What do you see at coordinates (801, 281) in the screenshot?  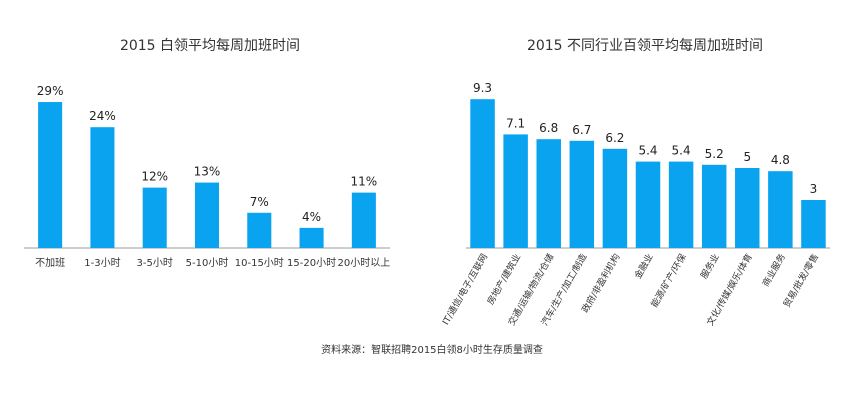 I see `category-tick-label: 贸易/批发/零售` at bounding box center [801, 281].